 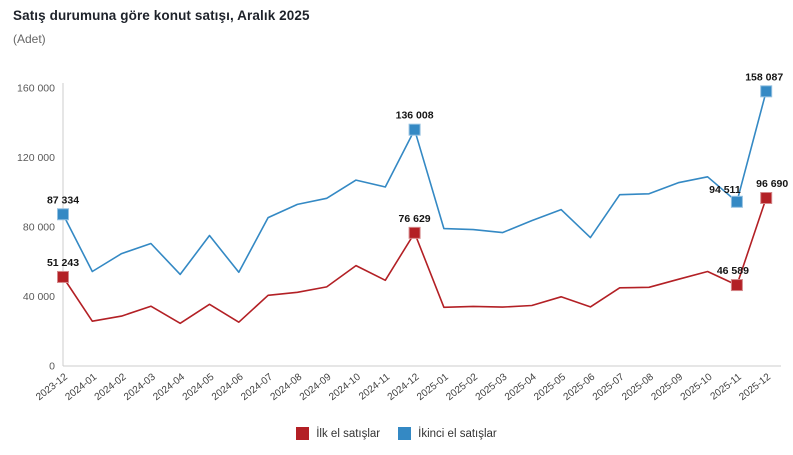 I want to click on legend-item-second-hand: İkinci el satışlar, so click(x=447, y=433).